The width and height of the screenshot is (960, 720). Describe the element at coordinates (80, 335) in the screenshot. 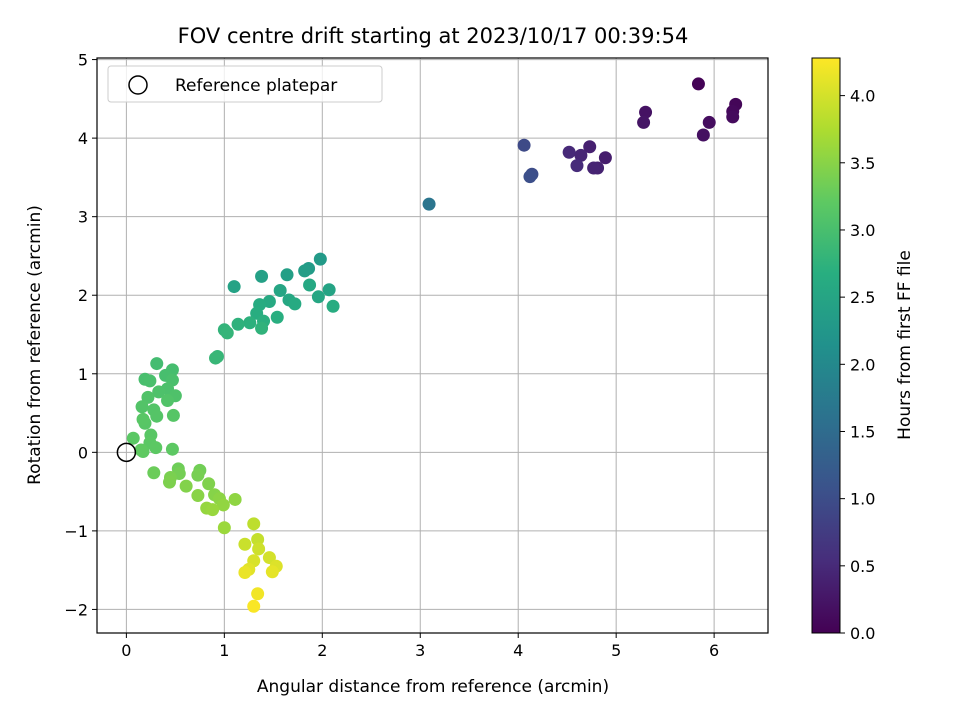

I see `y-axis: −2 −1 0 1 2 3 4 5` at that location.